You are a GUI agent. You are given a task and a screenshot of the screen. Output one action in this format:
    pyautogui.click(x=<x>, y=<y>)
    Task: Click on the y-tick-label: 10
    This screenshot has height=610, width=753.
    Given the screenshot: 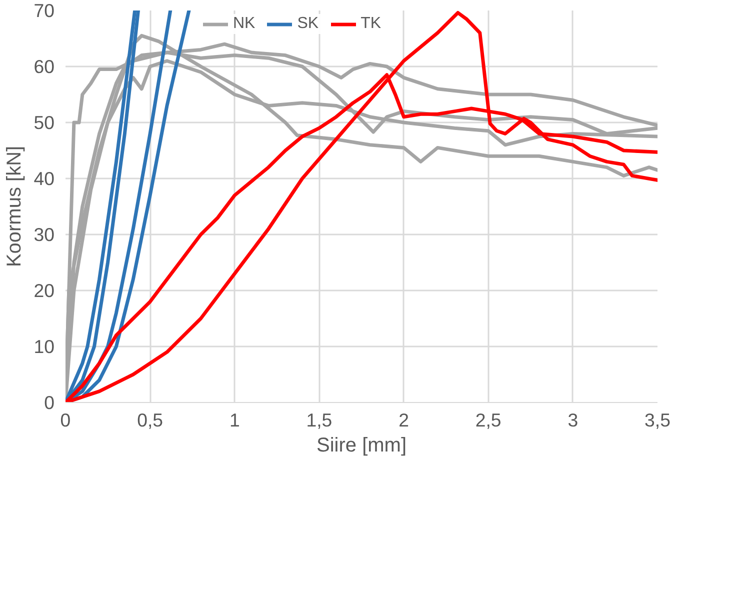 What is the action you would take?
    pyautogui.click(x=44, y=346)
    